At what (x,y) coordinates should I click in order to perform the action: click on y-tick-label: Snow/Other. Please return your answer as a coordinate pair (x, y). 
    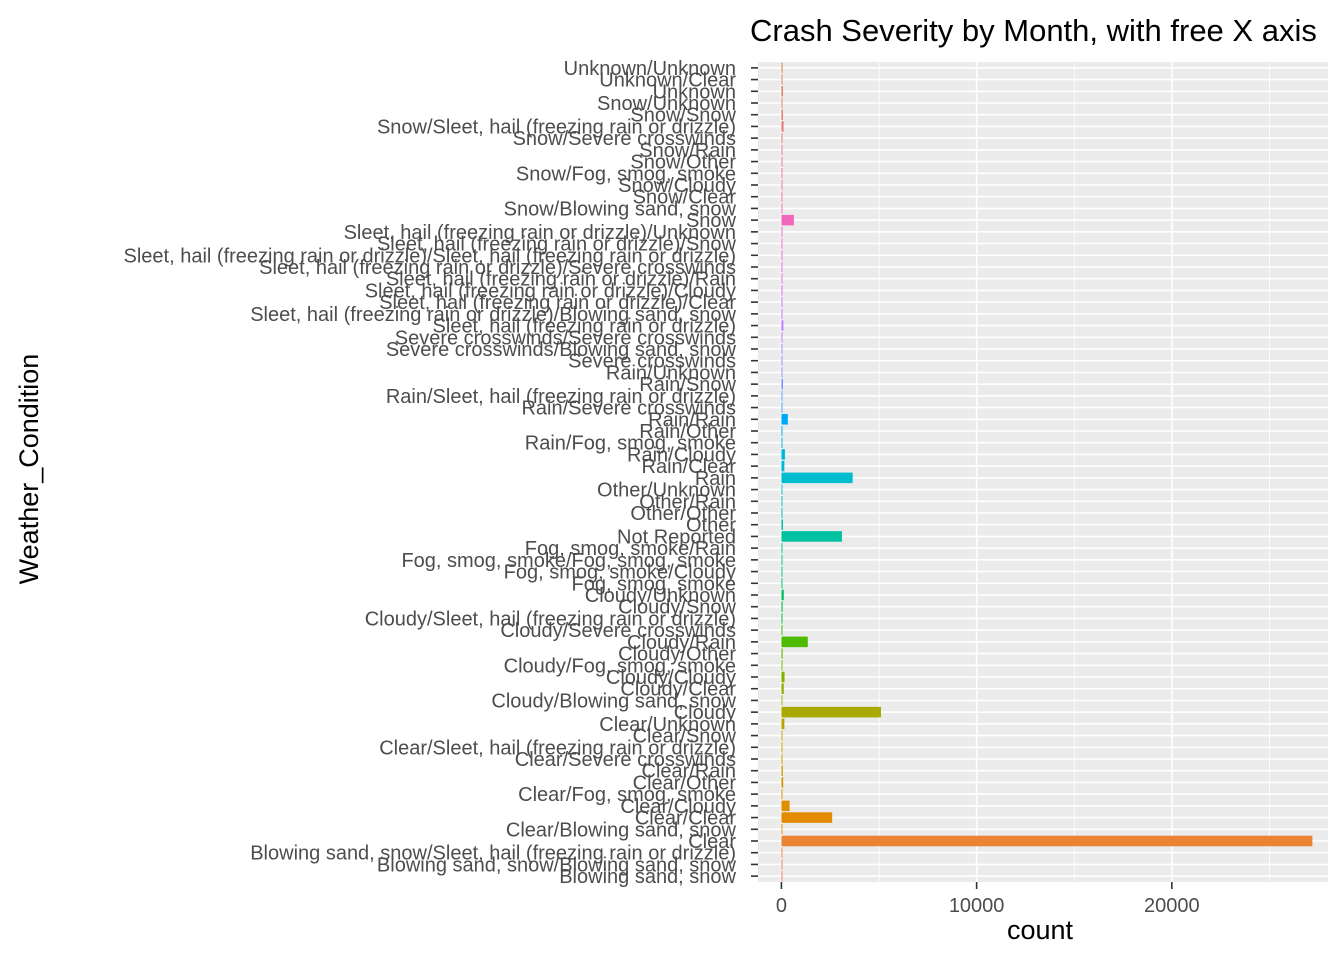
    Looking at the image, I should click on (683, 163).